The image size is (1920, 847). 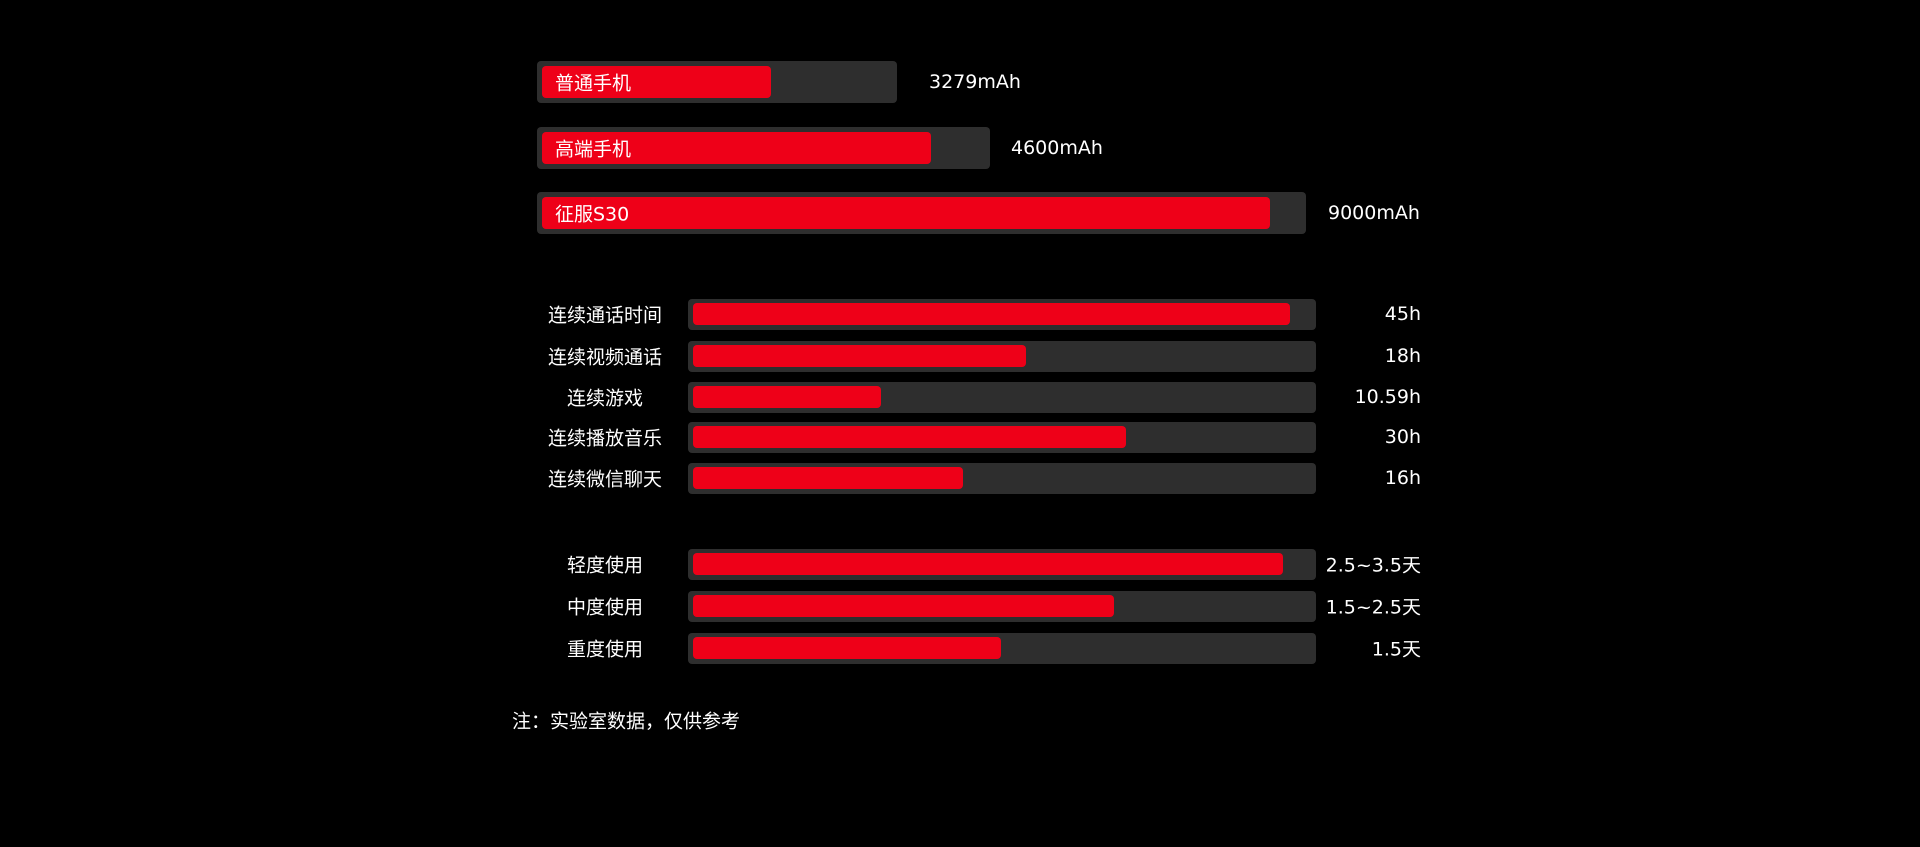 I want to click on bar-track: 普通手机, so click(x=717, y=82).